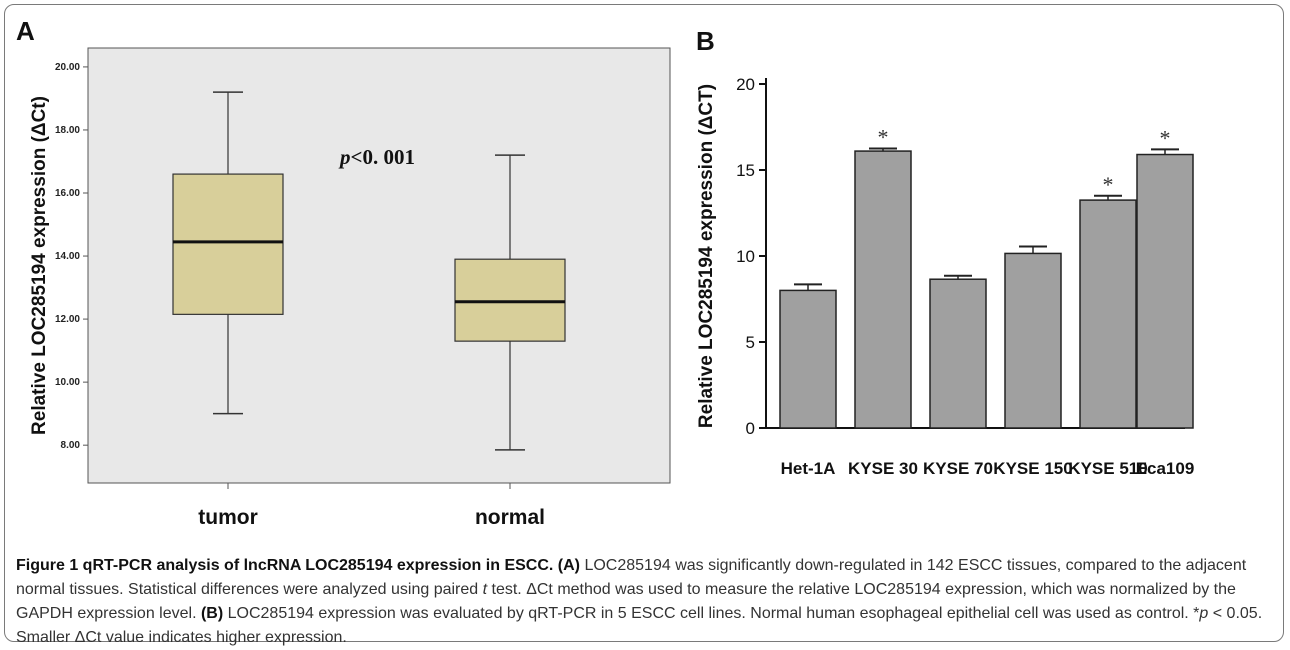  I want to click on panel-a-y-tick-label: 18.00, so click(67, 130).